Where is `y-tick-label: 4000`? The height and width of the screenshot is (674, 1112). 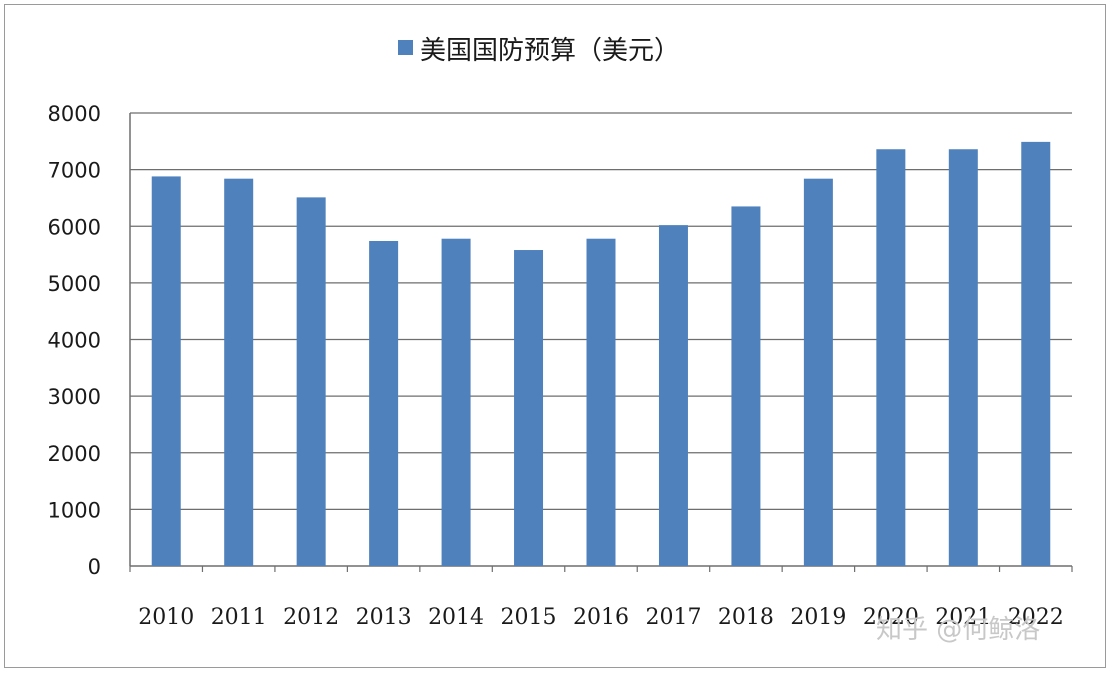
y-tick-label: 4000 is located at coordinates (74, 341).